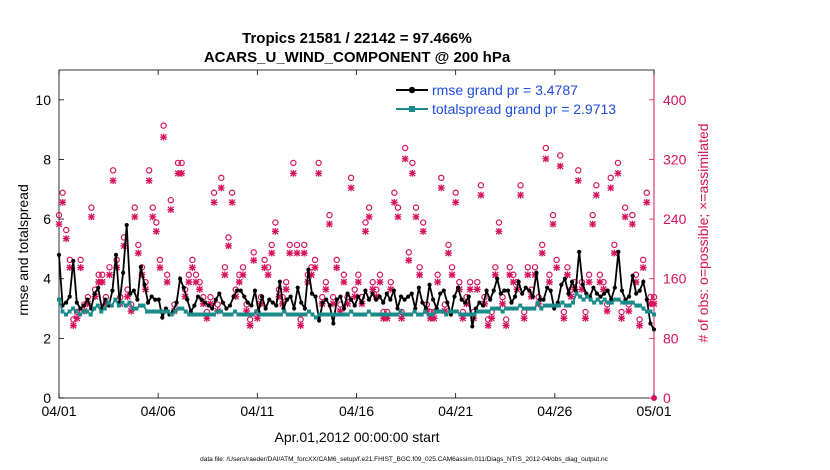  I want to click on y-tick-label-right: 400, so click(675, 100).